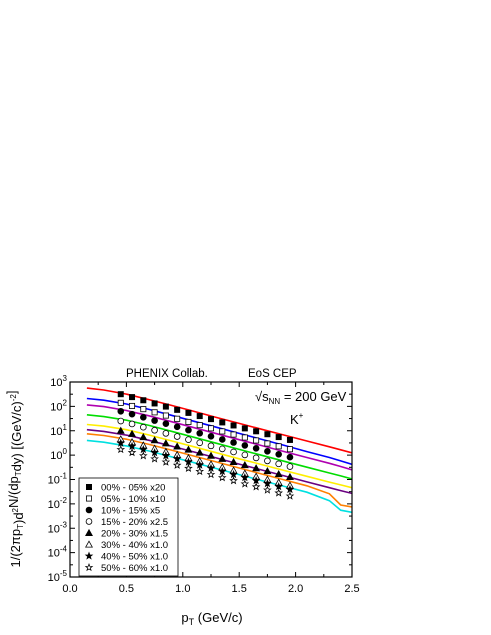 The width and height of the screenshot is (491, 635). Describe the element at coordinates (65, 378) in the screenshot. I see `y-tick-exp: 3` at that location.